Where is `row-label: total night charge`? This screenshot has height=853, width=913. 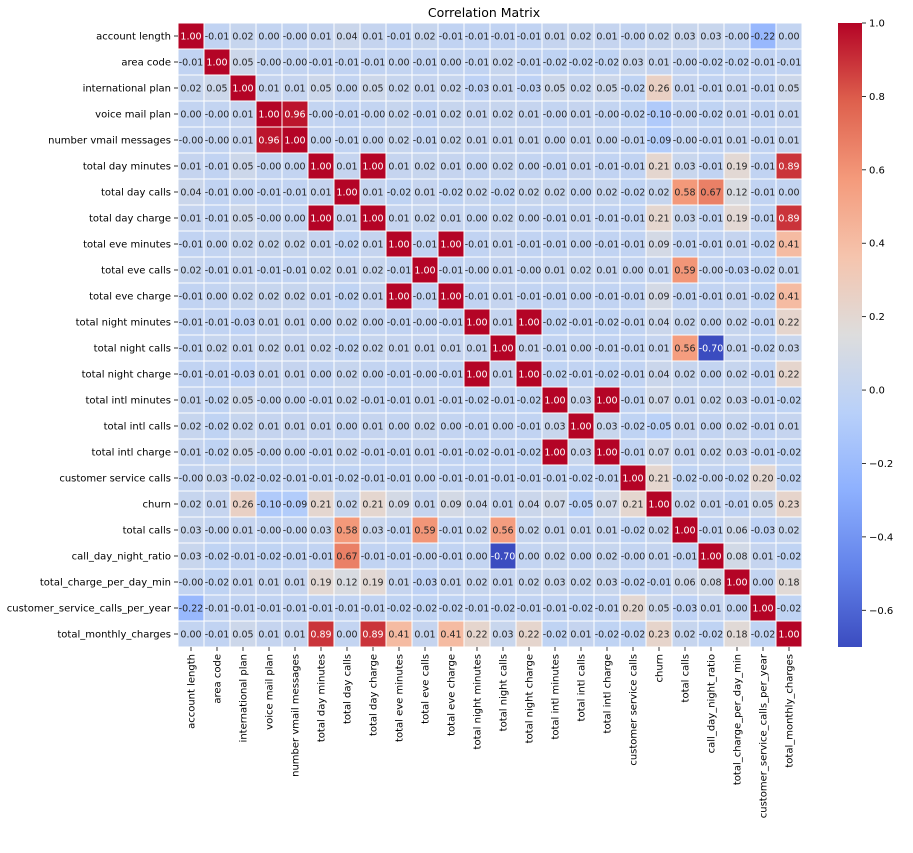 row-label: total night charge is located at coordinates (126, 375).